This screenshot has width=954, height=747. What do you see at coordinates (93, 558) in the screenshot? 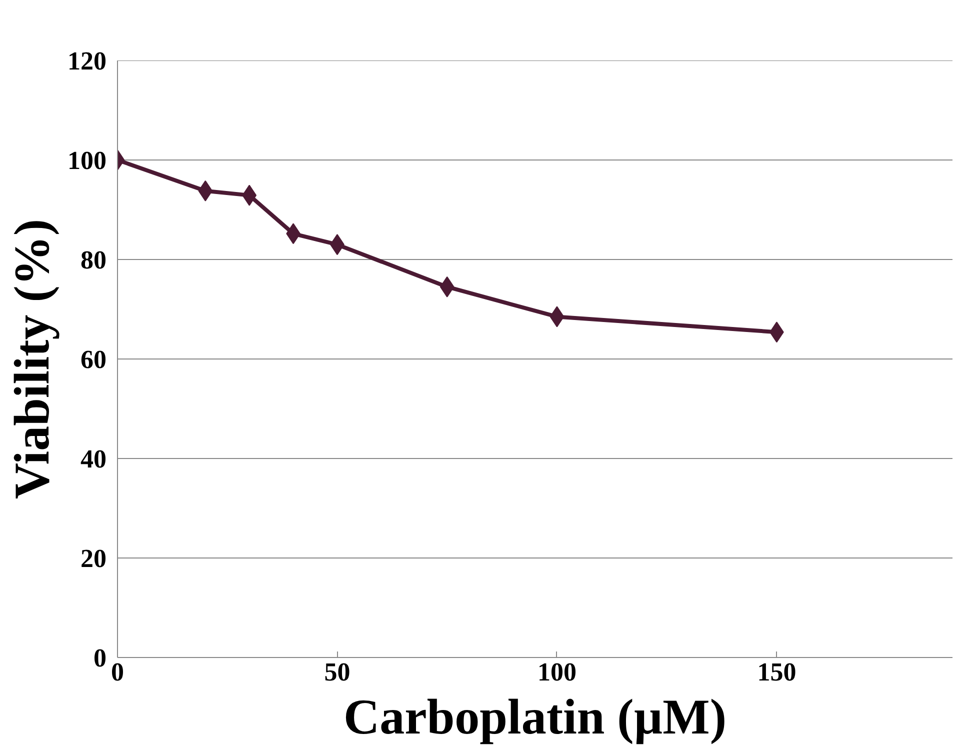
I see `y-tick-label: 20` at bounding box center [93, 558].